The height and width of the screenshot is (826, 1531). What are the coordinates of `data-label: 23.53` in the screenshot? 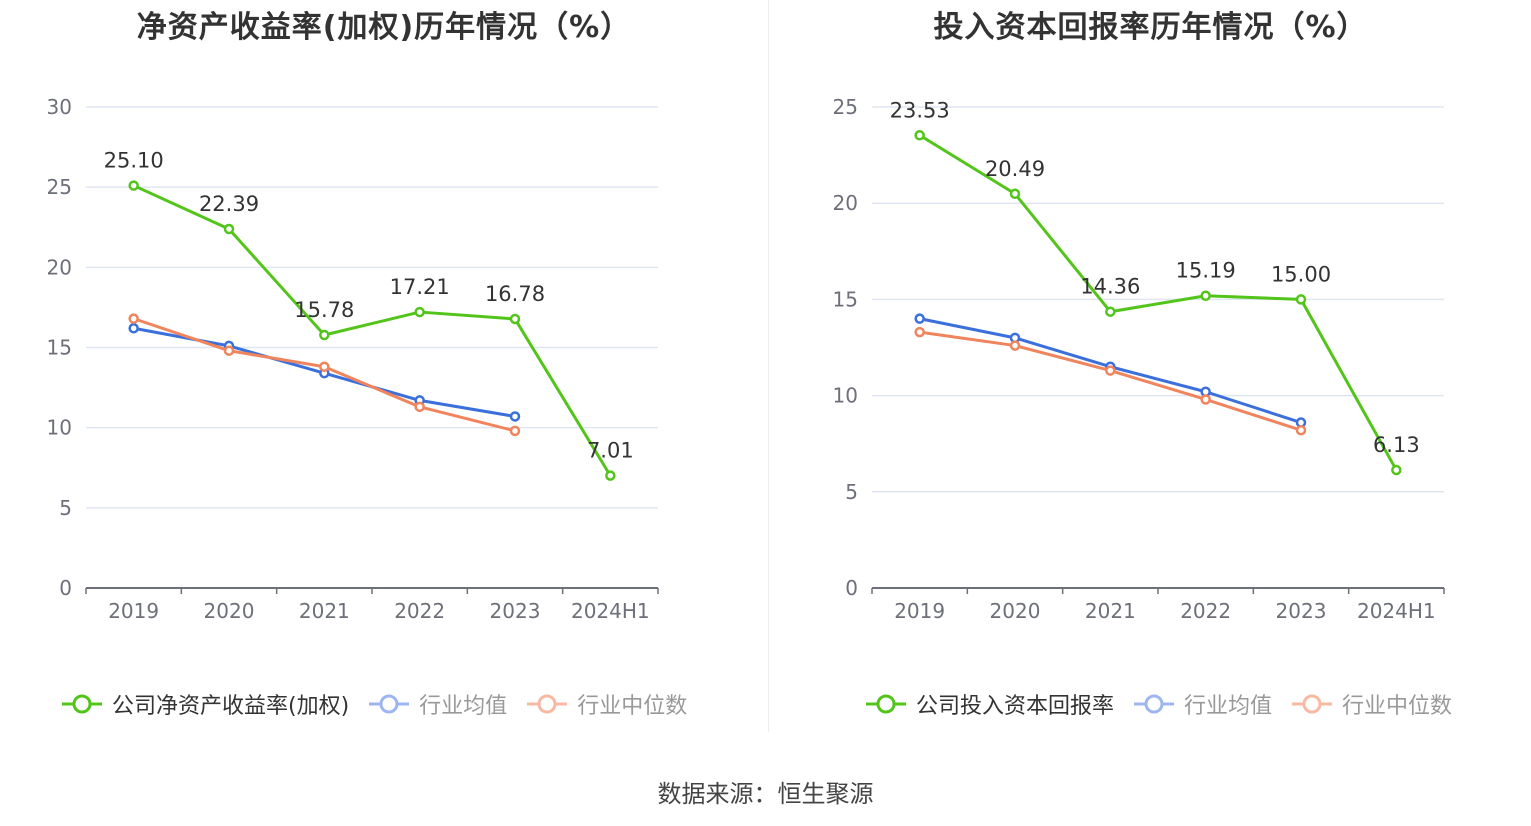 It's located at (920, 110).